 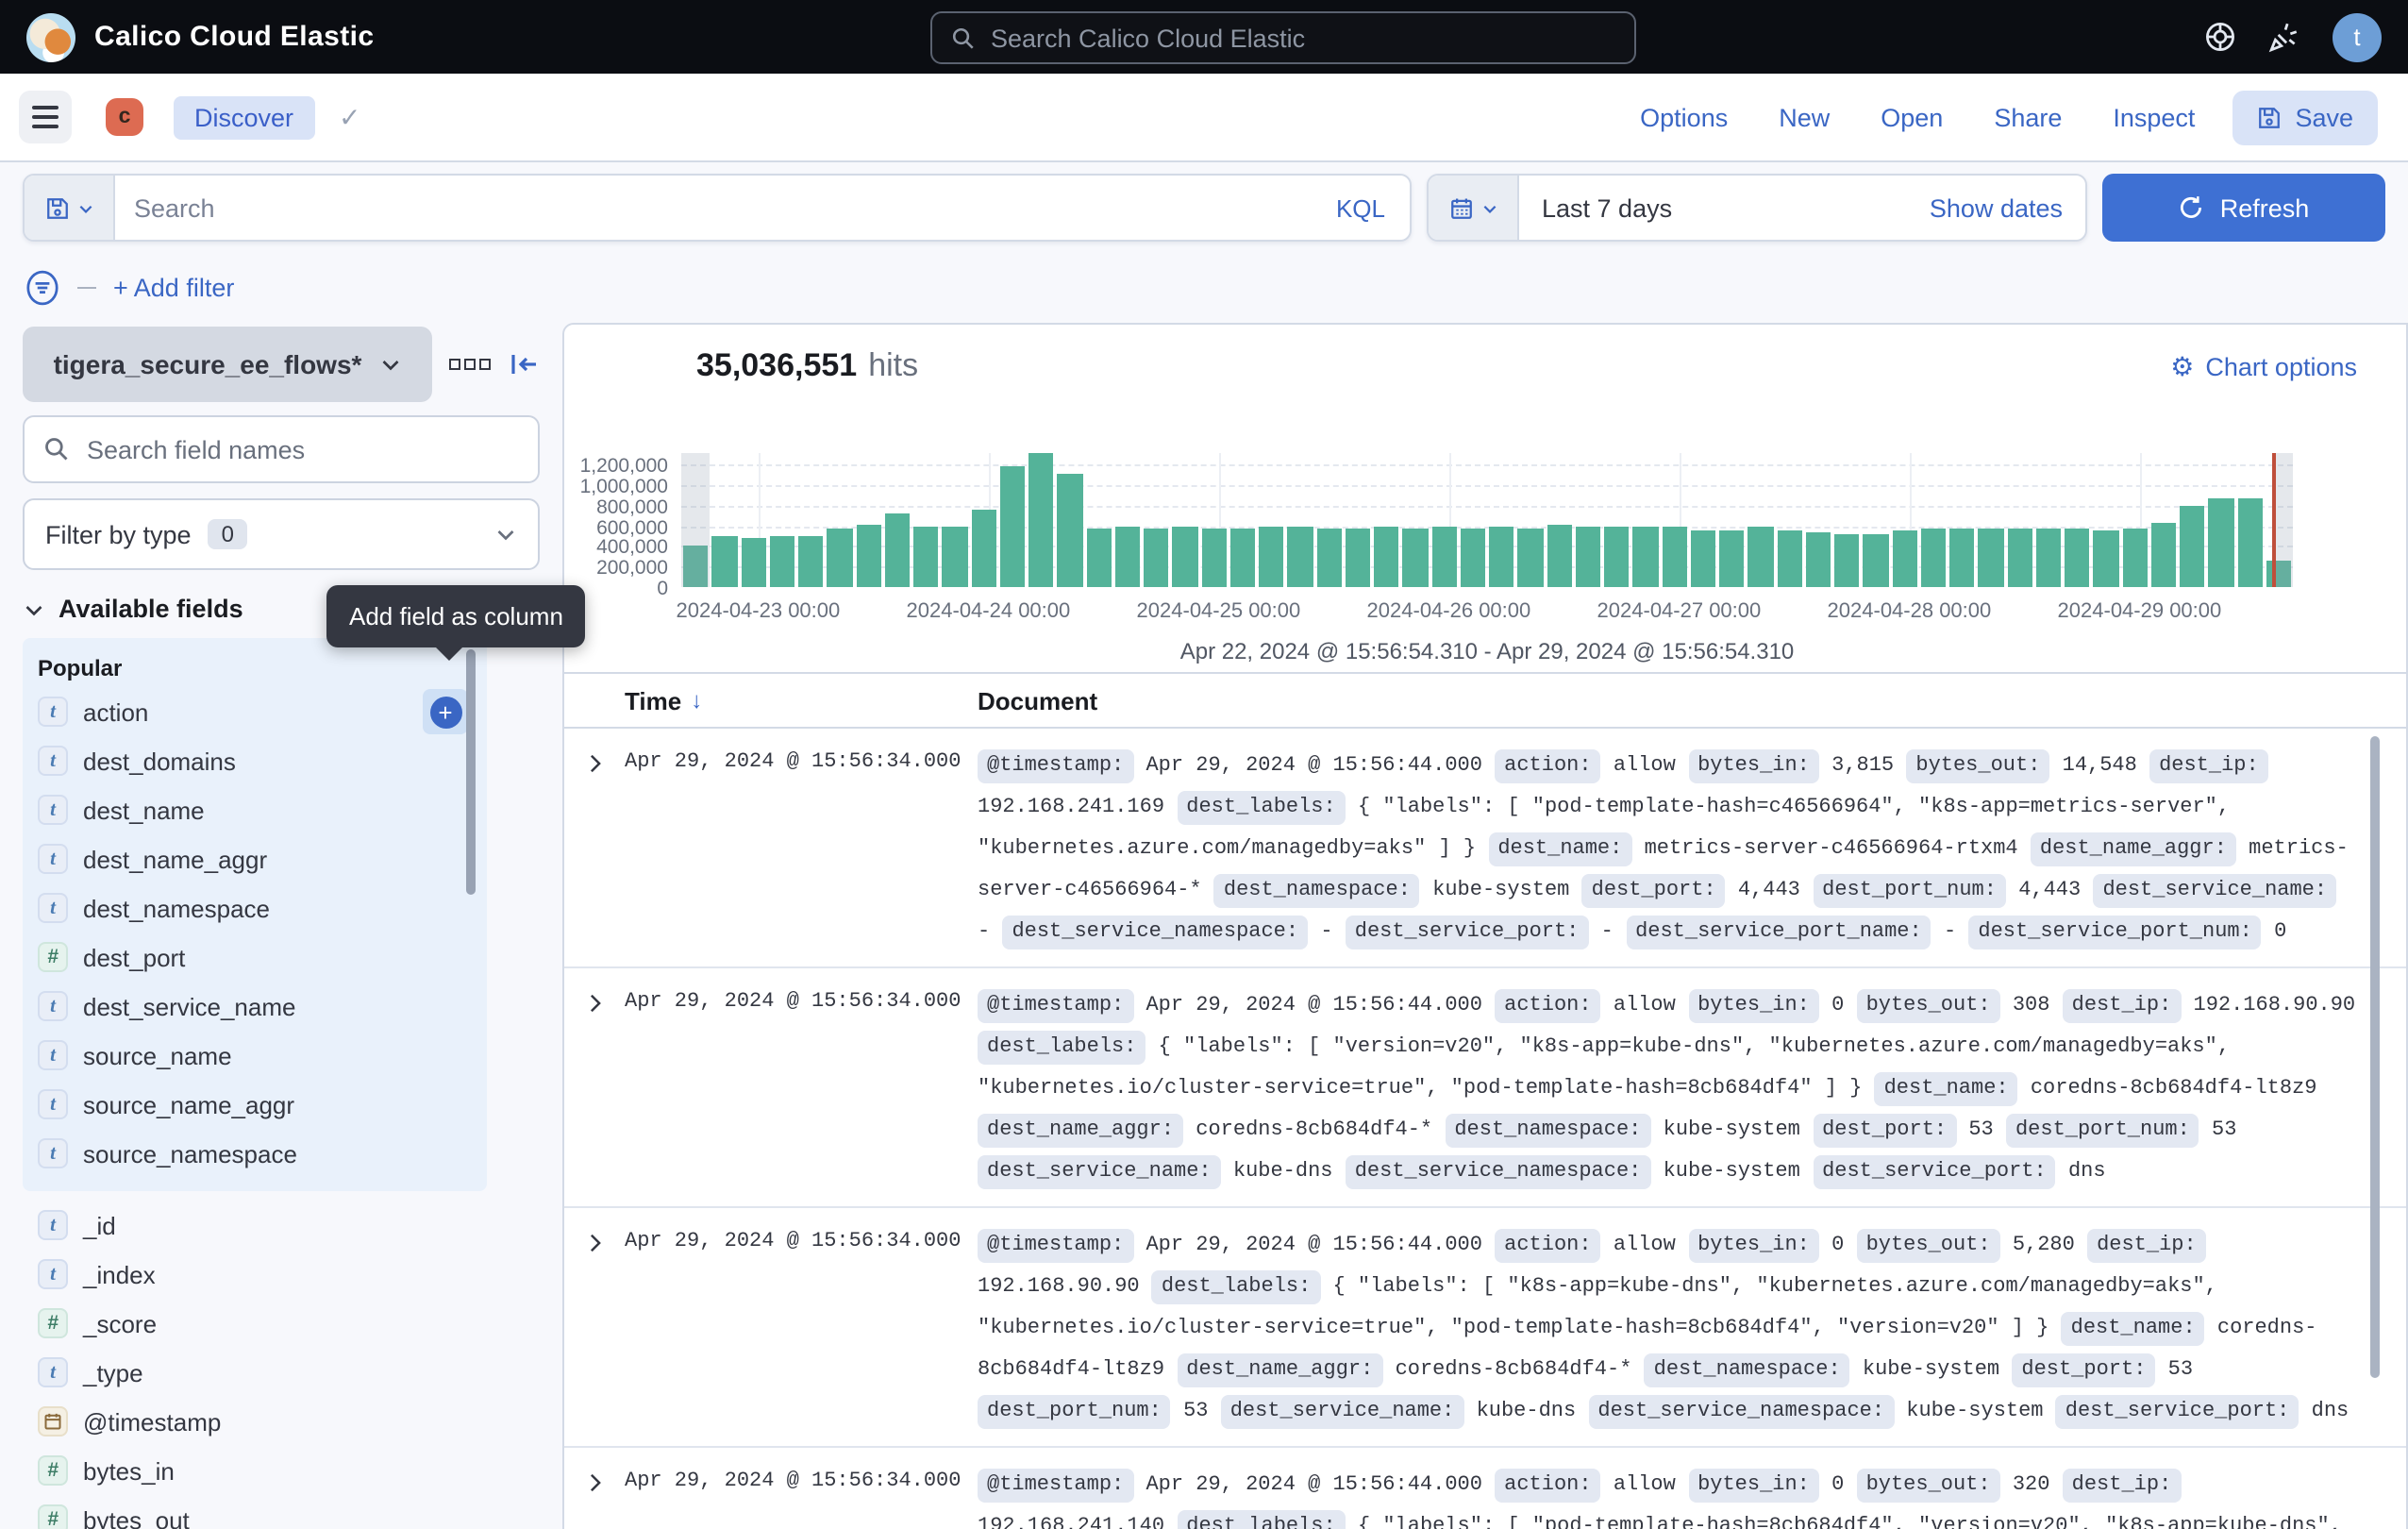 I want to click on saved-query-menu-button, so click(x=70, y=208).